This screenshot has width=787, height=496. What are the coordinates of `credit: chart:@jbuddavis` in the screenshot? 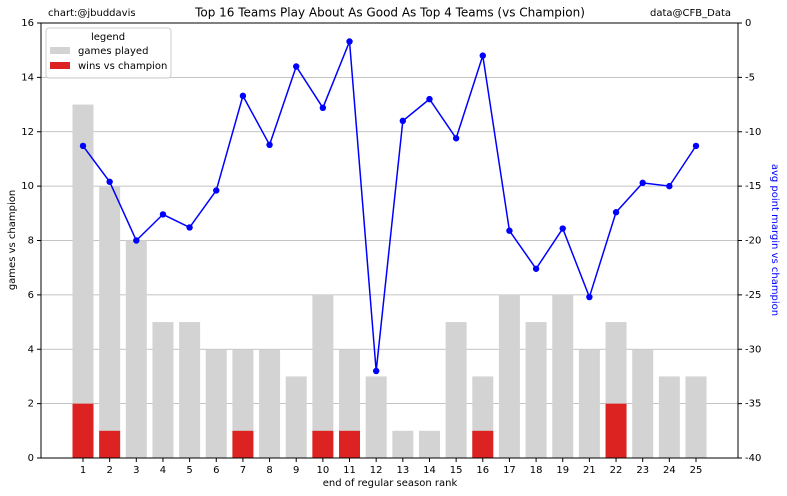 It's located at (92, 13).